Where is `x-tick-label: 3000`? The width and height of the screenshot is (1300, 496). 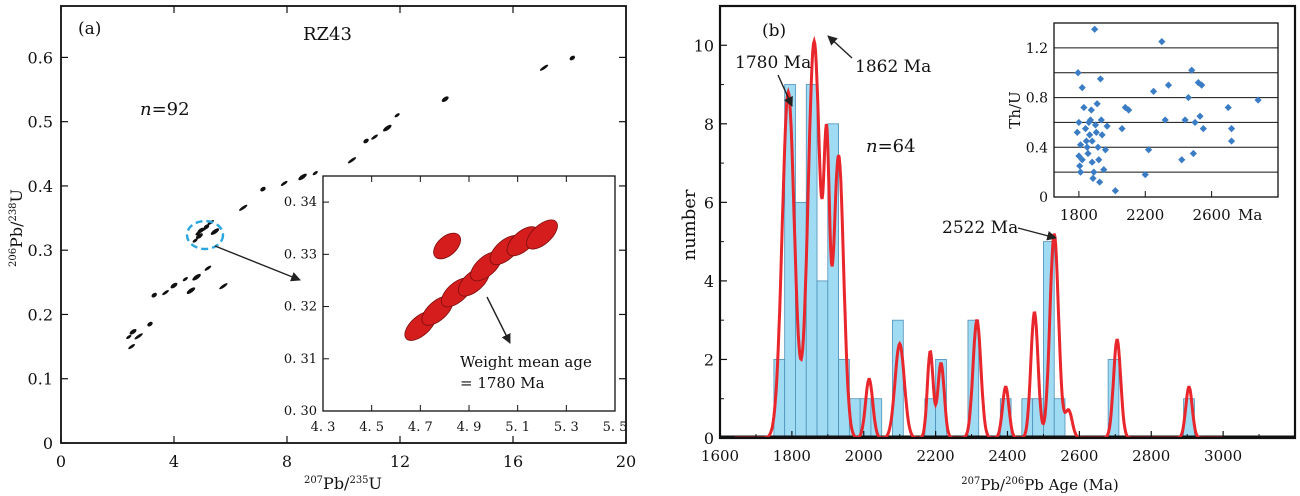 x-tick-label: 3000 is located at coordinates (1223, 456).